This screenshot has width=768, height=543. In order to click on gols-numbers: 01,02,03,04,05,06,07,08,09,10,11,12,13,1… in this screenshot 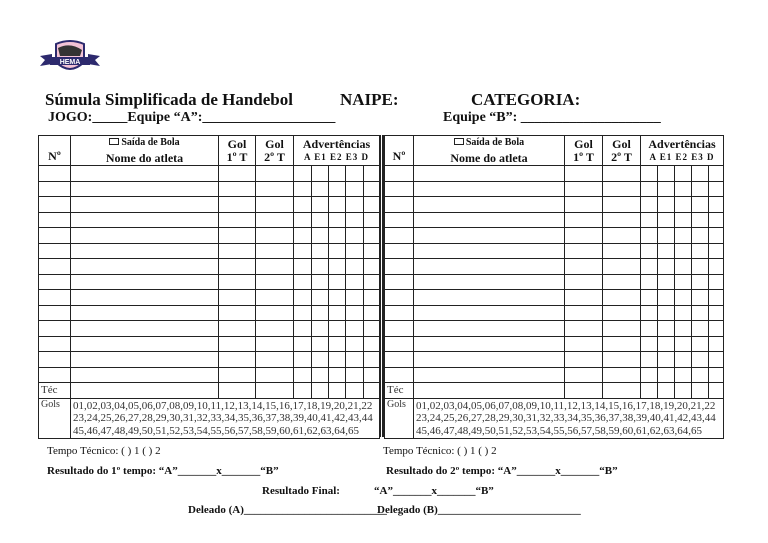, I will do `click(568, 418)`.